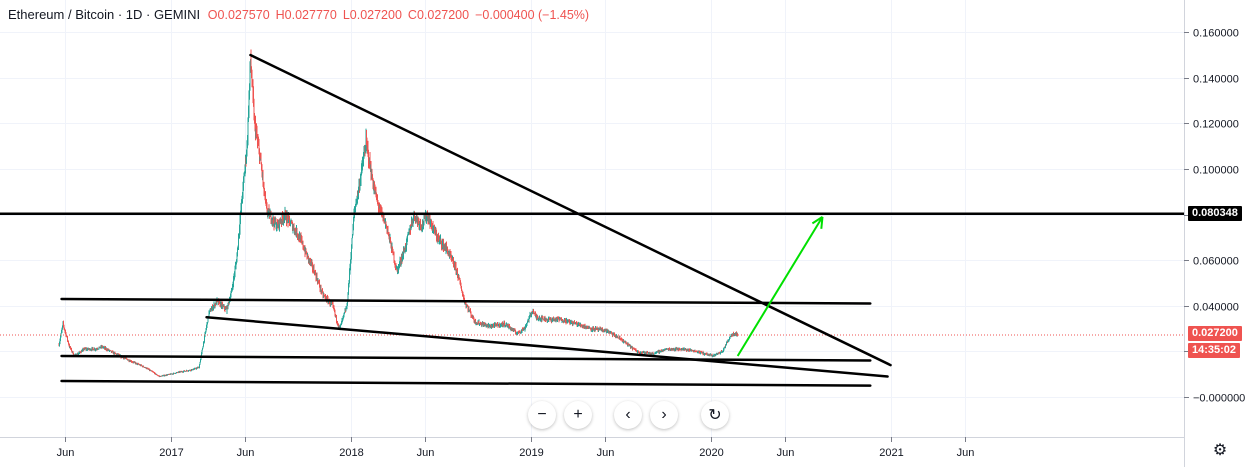 The image size is (1255, 467). What do you see at coordinates (466, 301) in the screenshot?
I see `trendline-upper-channel` at bounding box center [466, 301].